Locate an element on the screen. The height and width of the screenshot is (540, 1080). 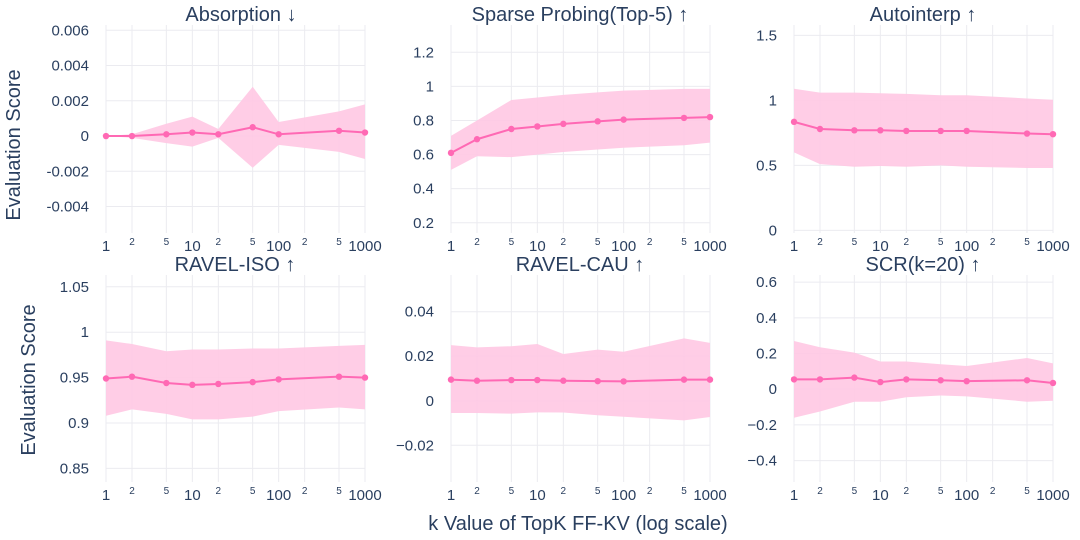
subplot-title: Sparse Probing(Top-5) ↑ is located at coordinates (580, 15).